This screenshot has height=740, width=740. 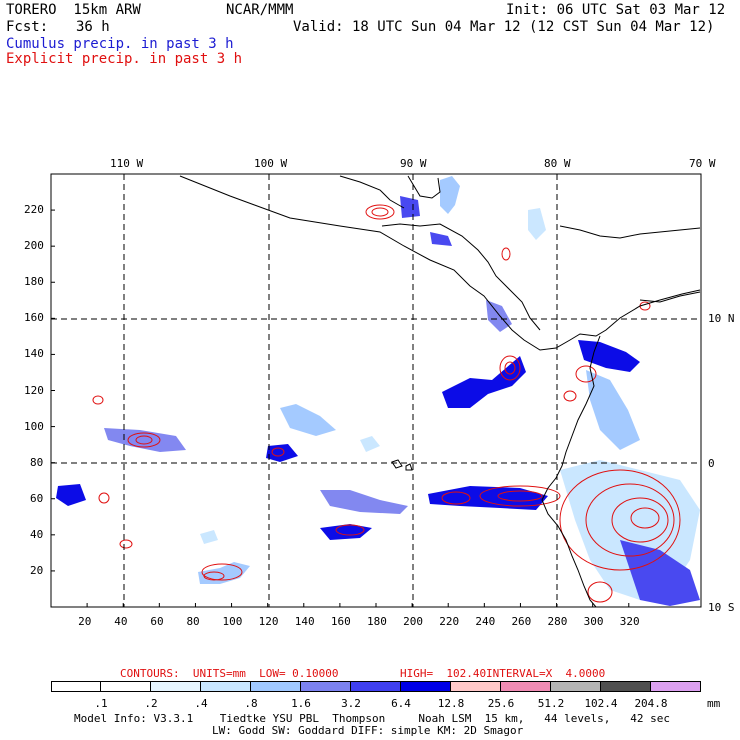 I want to click on contour-equator-east-inner, so click(x=520, y=496).